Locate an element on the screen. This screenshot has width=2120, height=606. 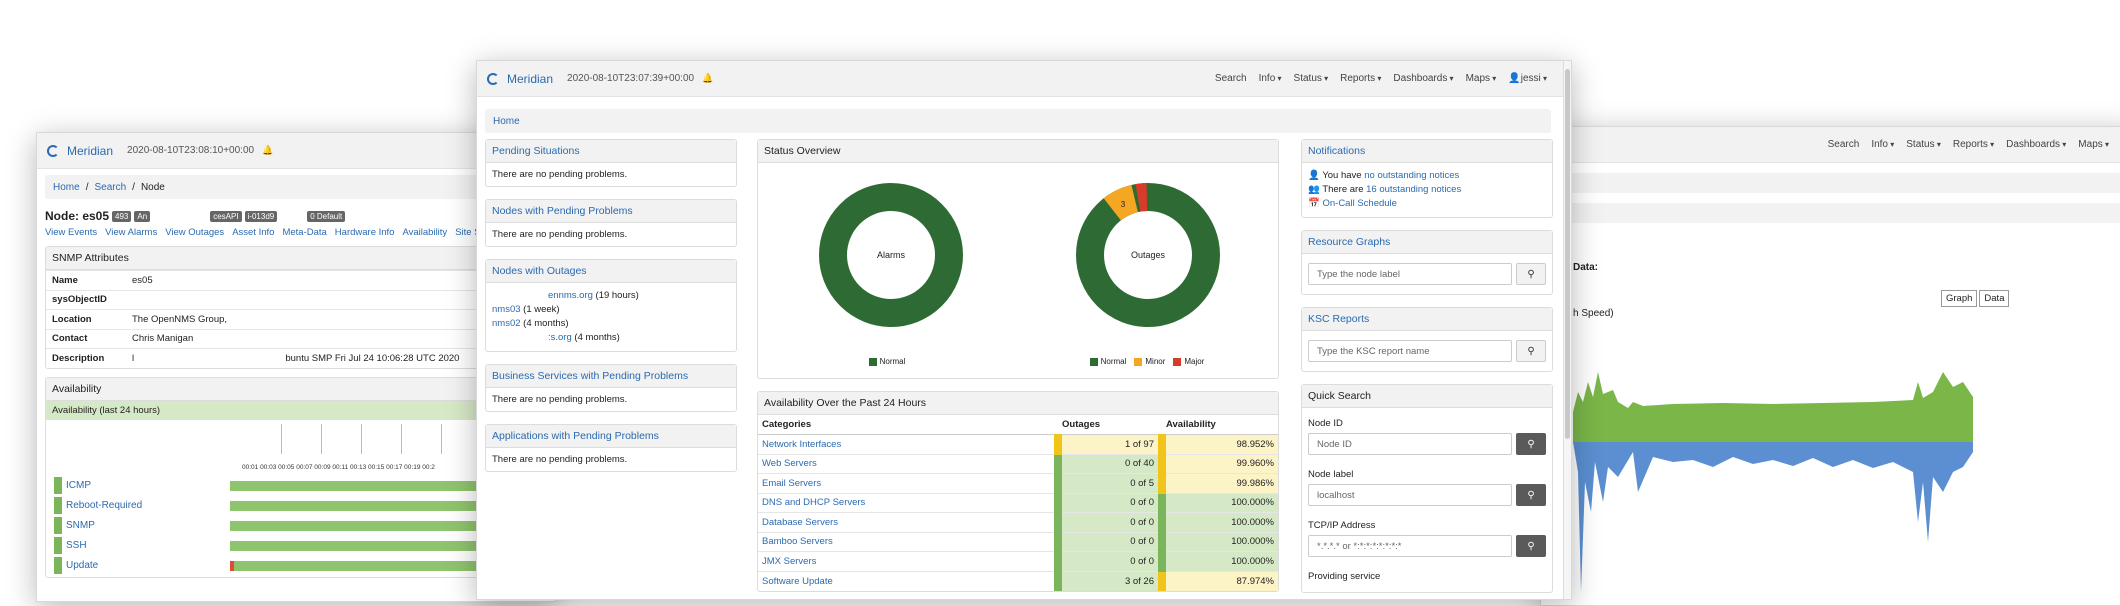
tab-graph: Graph is located at coordinates (1959, 298).